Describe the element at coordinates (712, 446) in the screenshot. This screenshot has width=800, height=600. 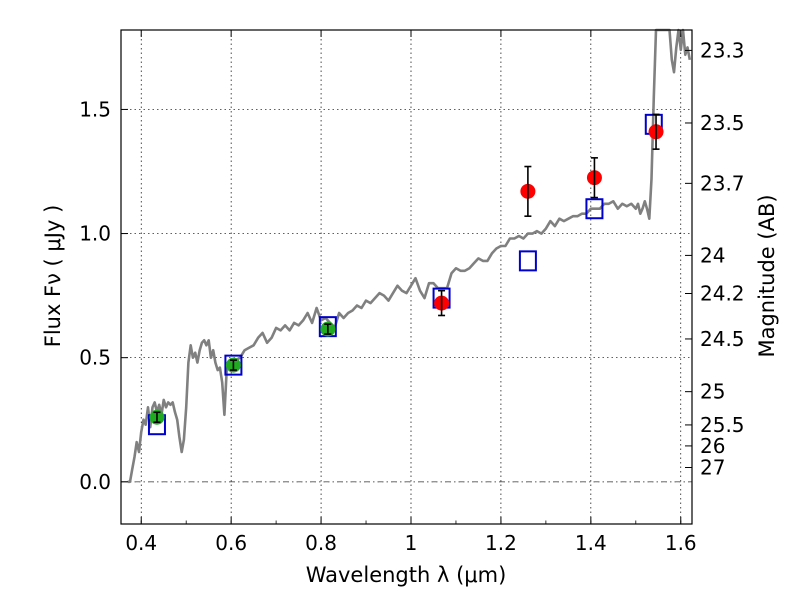
I see `magnitude-tick-label: 26` at that location.